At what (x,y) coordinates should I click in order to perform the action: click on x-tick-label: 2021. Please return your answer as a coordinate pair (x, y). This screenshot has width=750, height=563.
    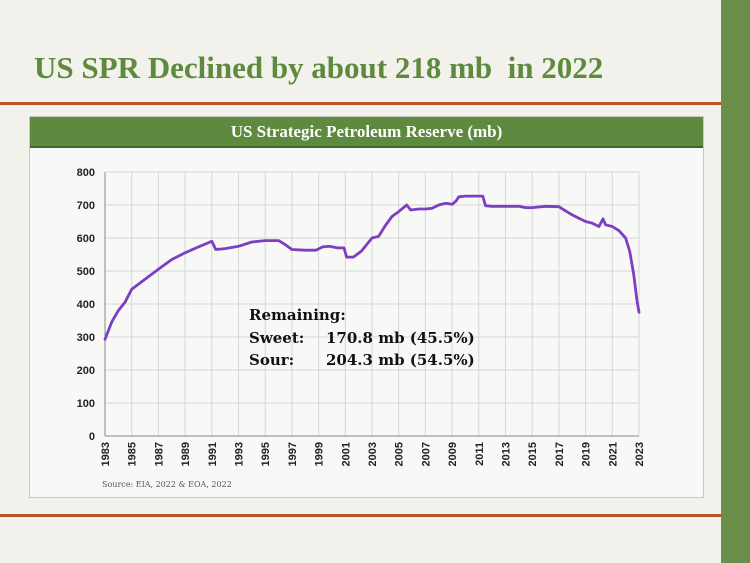
    Looking at the image, I should click on (613, 454).